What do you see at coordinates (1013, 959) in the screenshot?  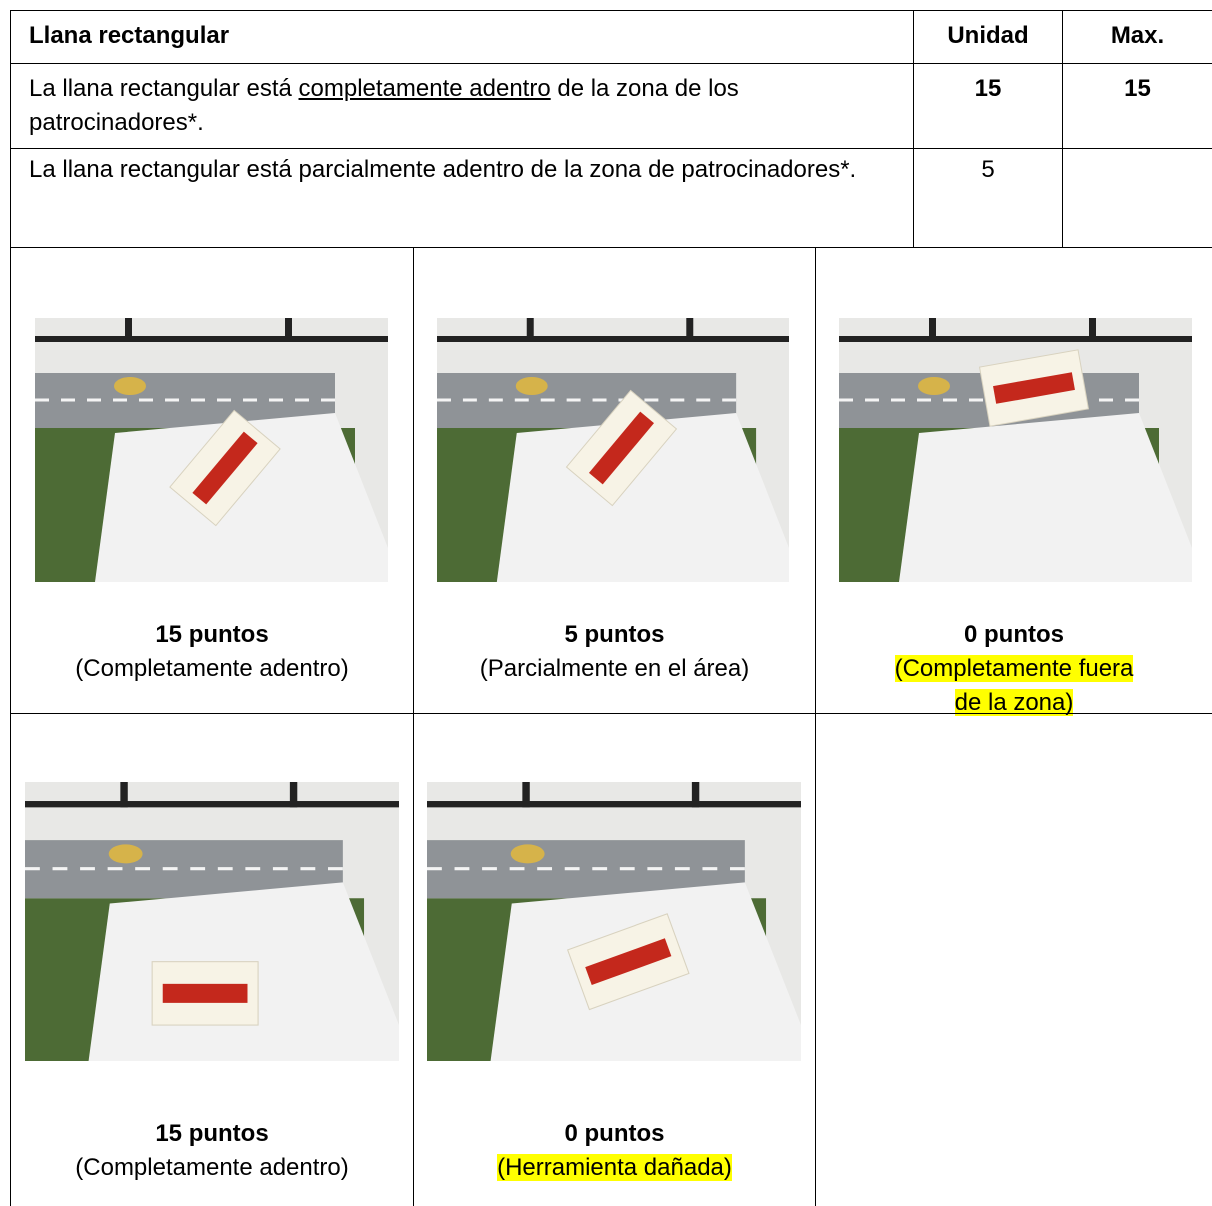 I see `empty-cell` at bounding box center [1013, 959].